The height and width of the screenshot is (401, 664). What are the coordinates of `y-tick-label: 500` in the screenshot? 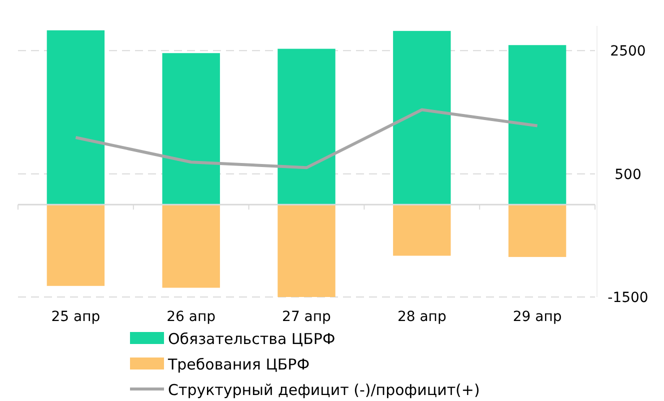 It's located at (628, 174).